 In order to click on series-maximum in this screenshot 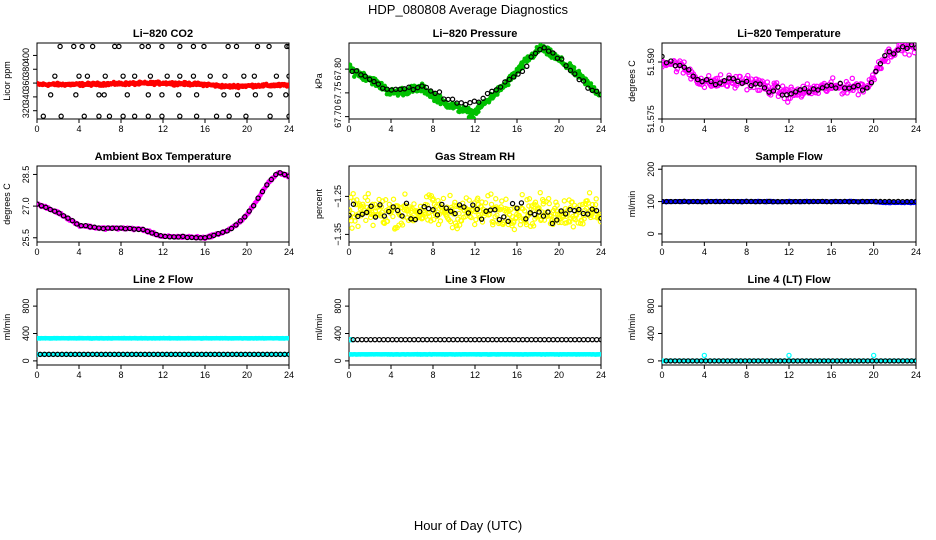, I will do `click(173, 46)`.